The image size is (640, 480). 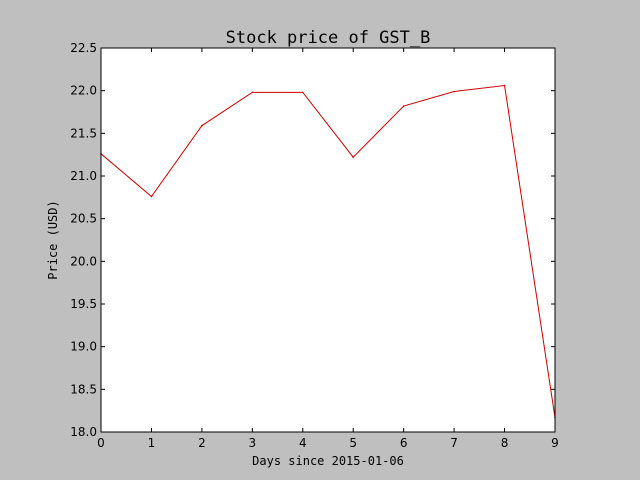 What do you see at coordinates (53, 239) in the screenshot?
I see `y-axis-label: Price (USD)` at bounding box center [53, 239].